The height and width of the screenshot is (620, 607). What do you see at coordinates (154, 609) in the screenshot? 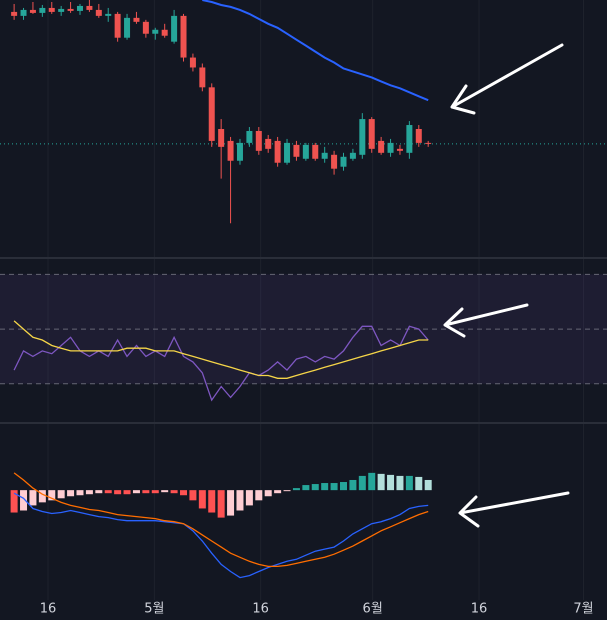
I see `x-tick-label: 5월` at bounding box center [154, 609].